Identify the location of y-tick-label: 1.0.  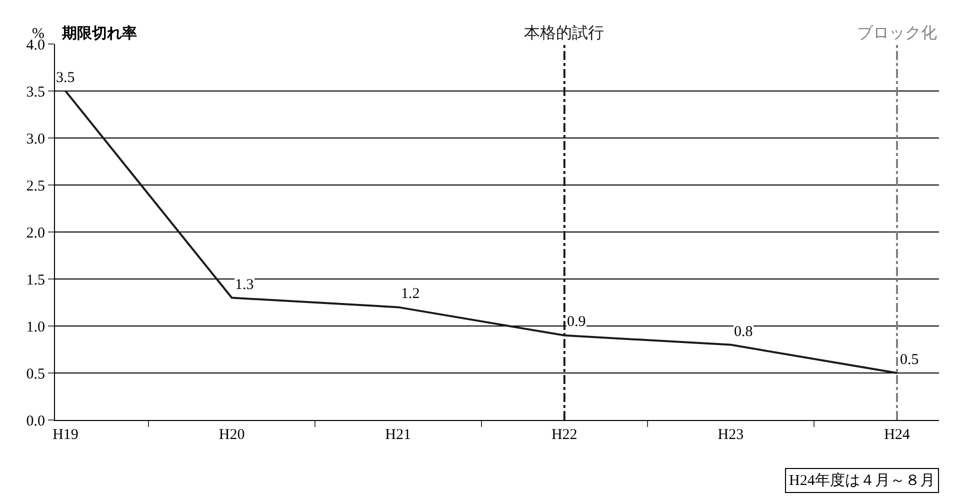
(35, 327).